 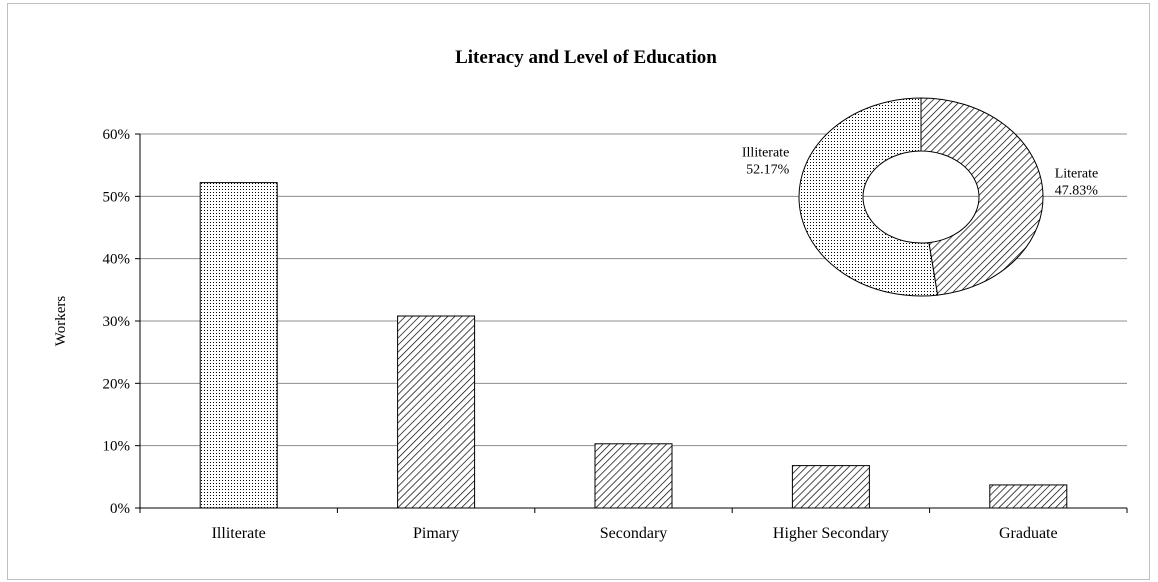 I want to click on x-tick-label: Graduate, so click(x=1028, y=533).